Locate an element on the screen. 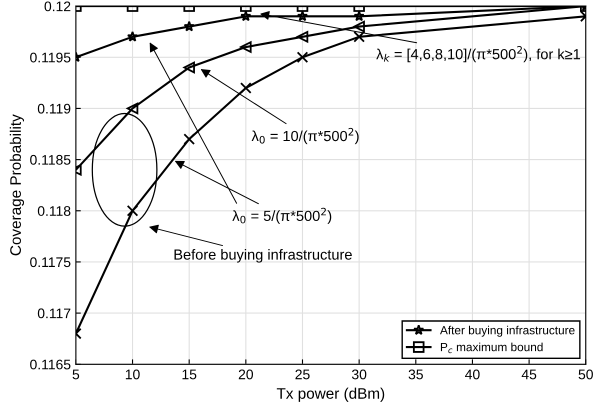  x-tick-label: 40 is located at coordinates (472, 374).